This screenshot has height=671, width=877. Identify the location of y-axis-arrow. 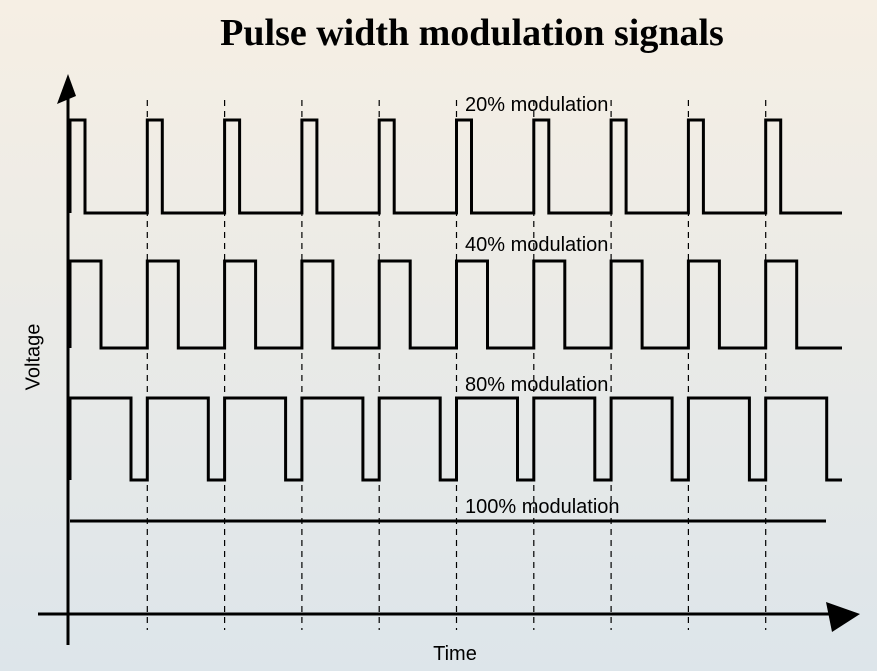
(66, 89).